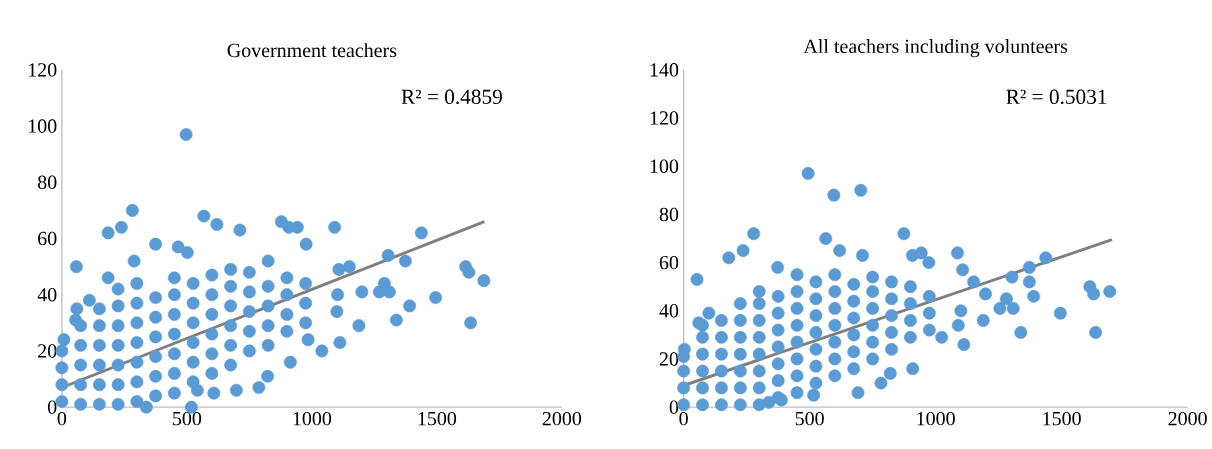  What do you see at coordinates (664, 70) in the screenshot?
I see `y-tick-label: 140` at bounding box center [664, 70].